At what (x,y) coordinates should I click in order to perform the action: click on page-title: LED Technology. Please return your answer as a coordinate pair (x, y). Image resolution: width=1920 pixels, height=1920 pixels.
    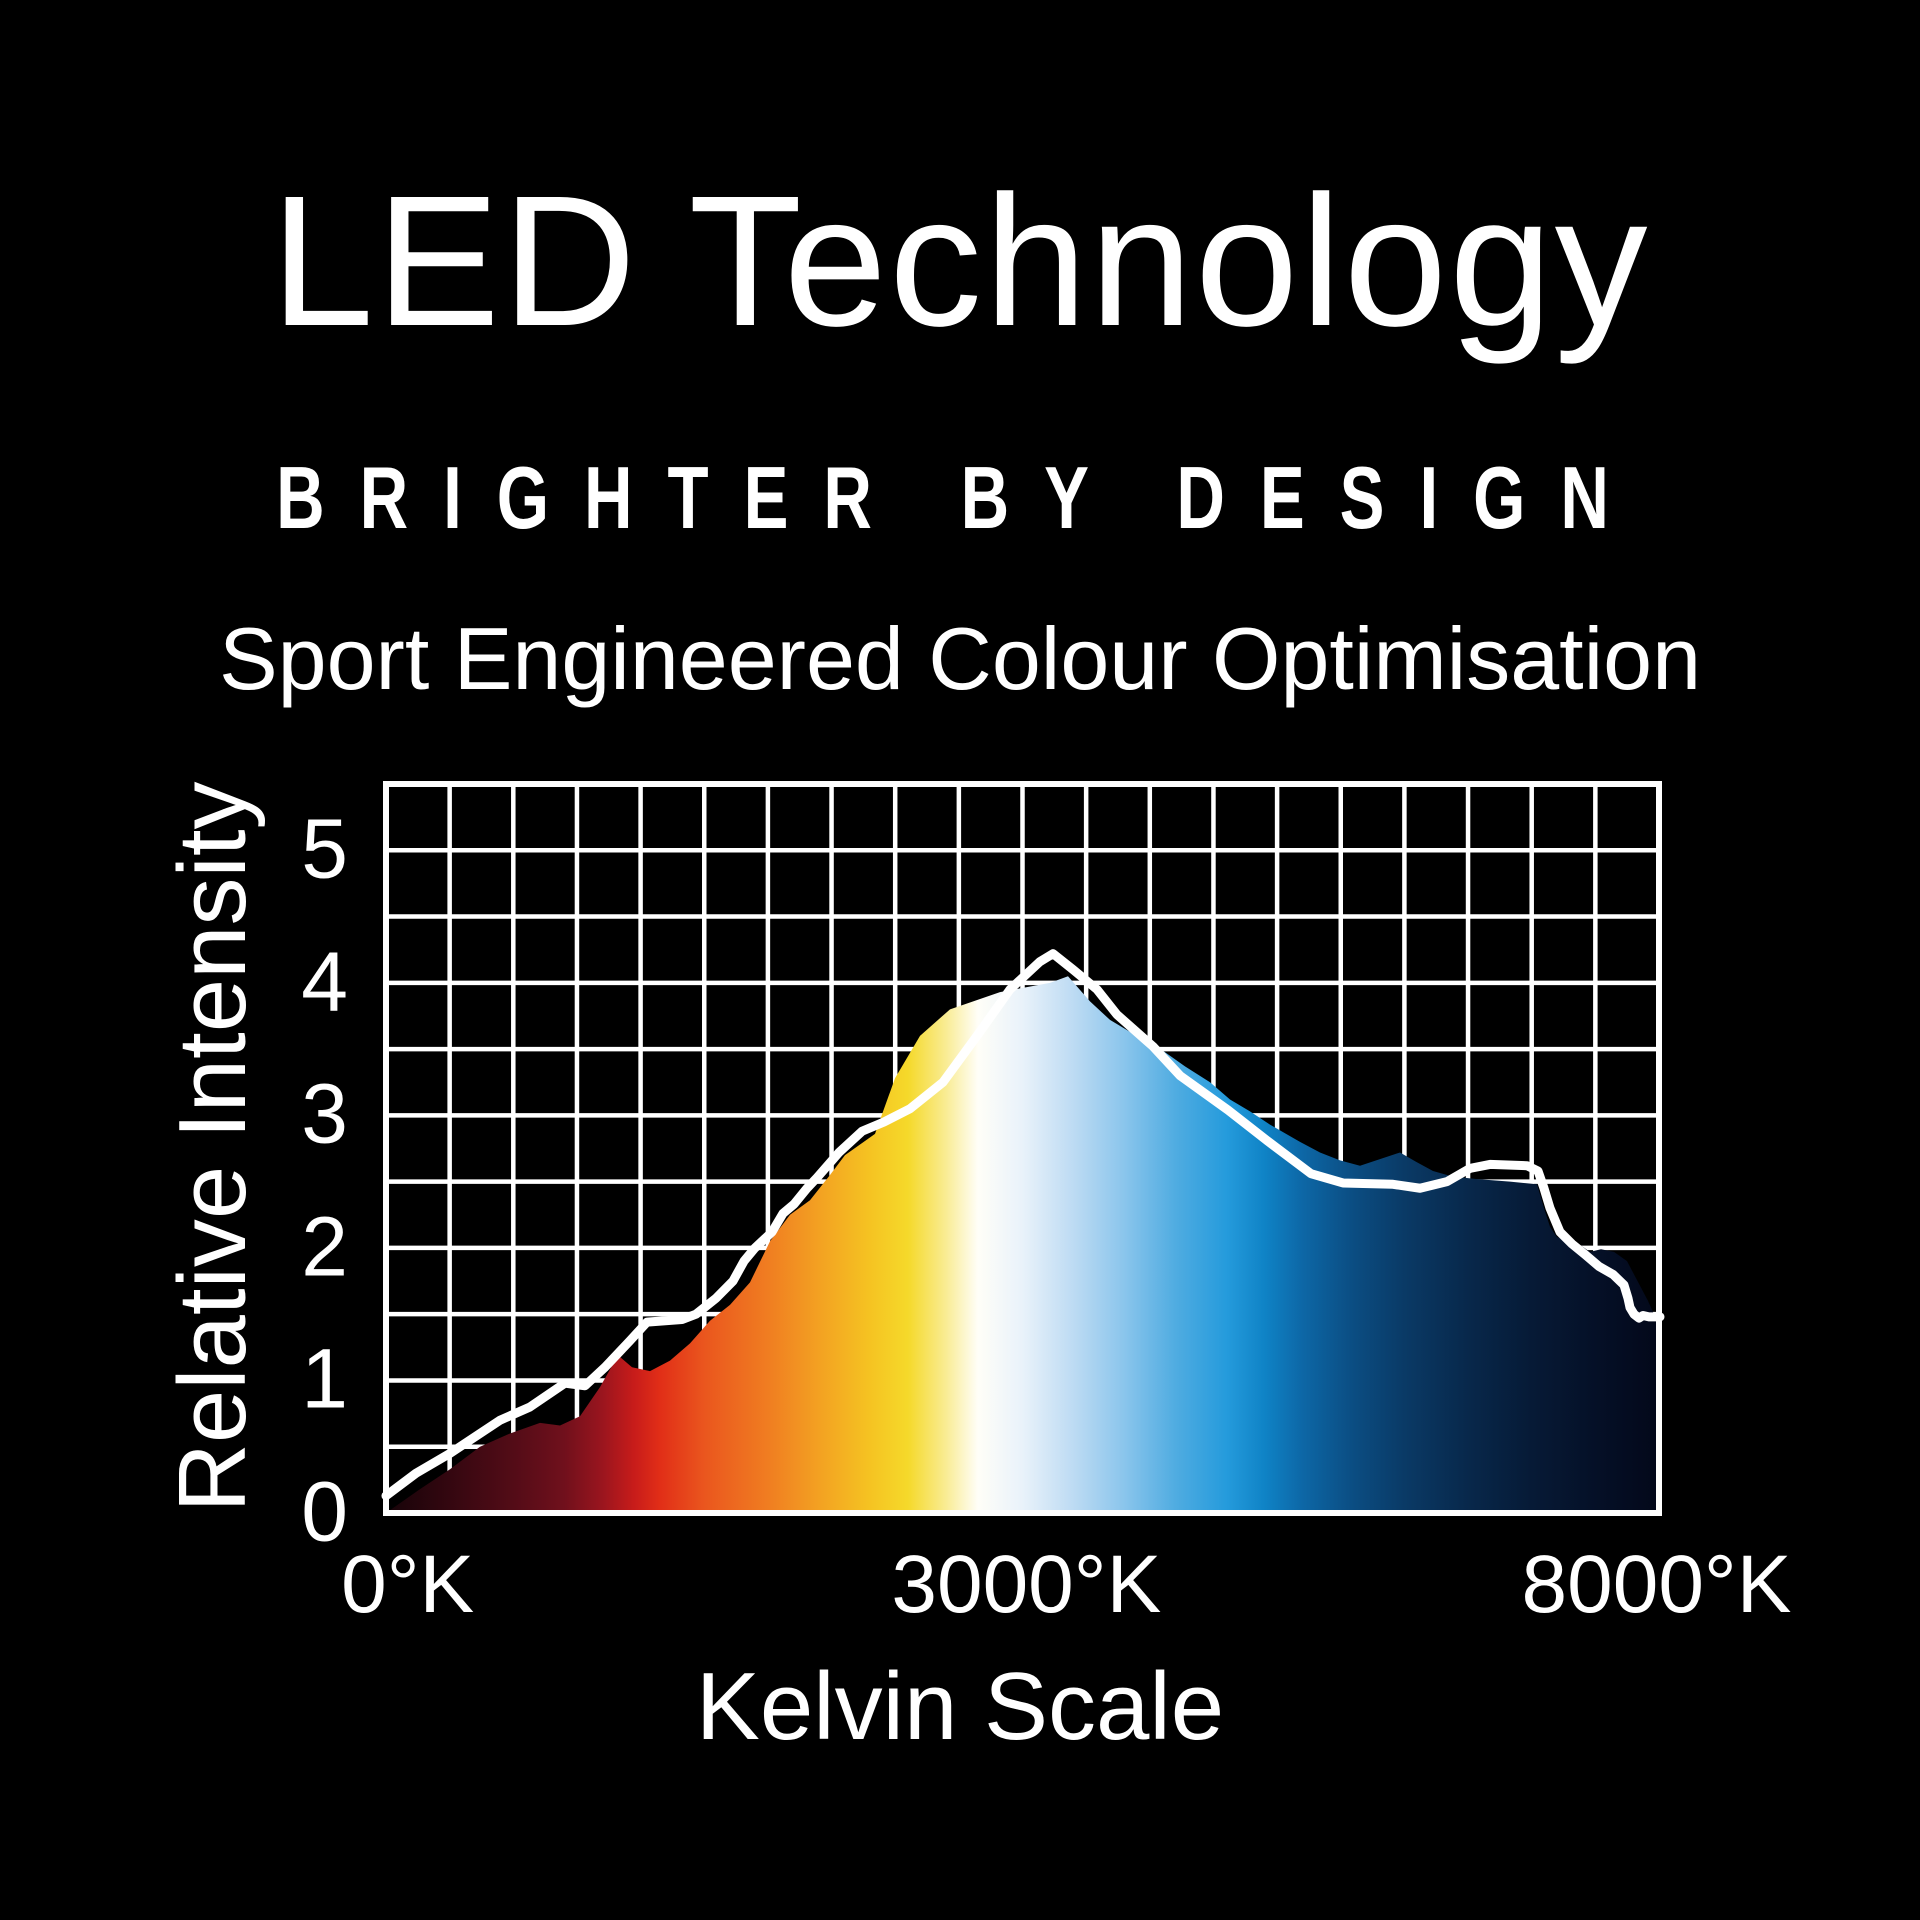
    Looking at the image, I should click on (960, 261).